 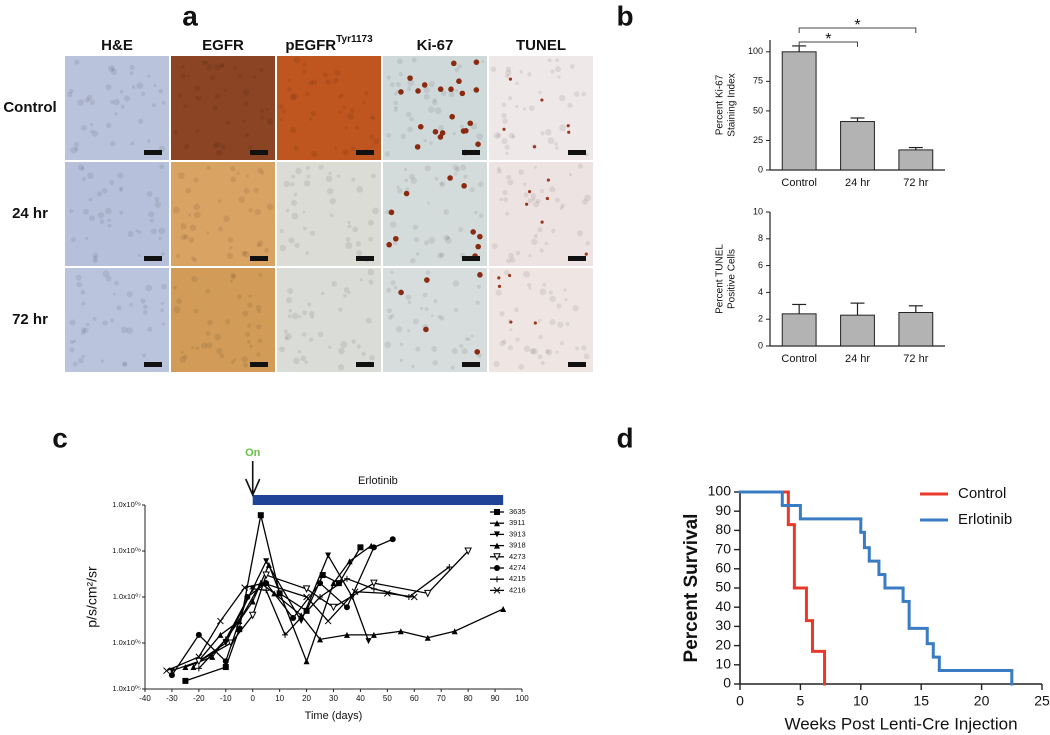 What do you see at coordinates (798, 183) in the screenshot?
I see `x-tick-label: Control` at bounding box center [798, 183].